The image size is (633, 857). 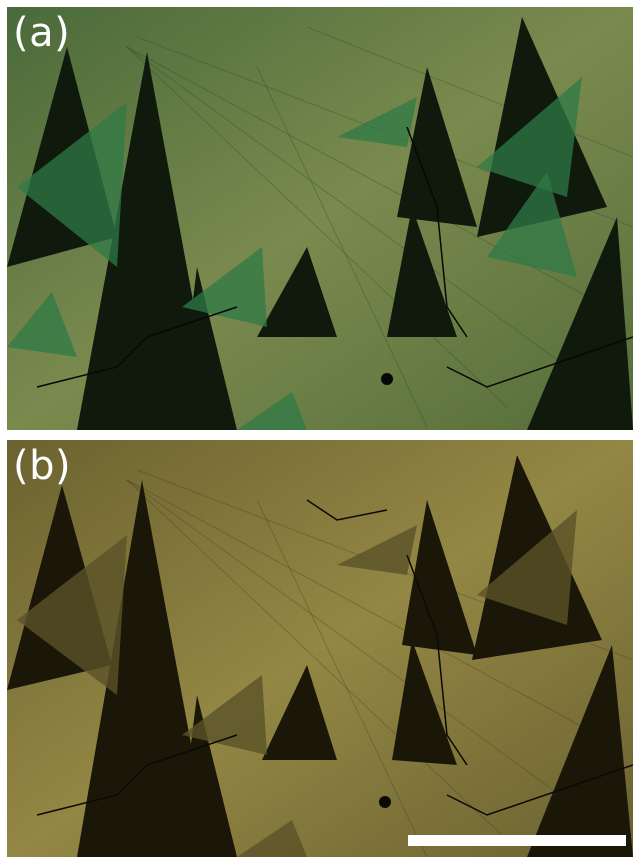 What do you see at coordinates (42, 33) in the screenshot?
I see `panel-label-a: (a)` at bounding box center [42, 33].